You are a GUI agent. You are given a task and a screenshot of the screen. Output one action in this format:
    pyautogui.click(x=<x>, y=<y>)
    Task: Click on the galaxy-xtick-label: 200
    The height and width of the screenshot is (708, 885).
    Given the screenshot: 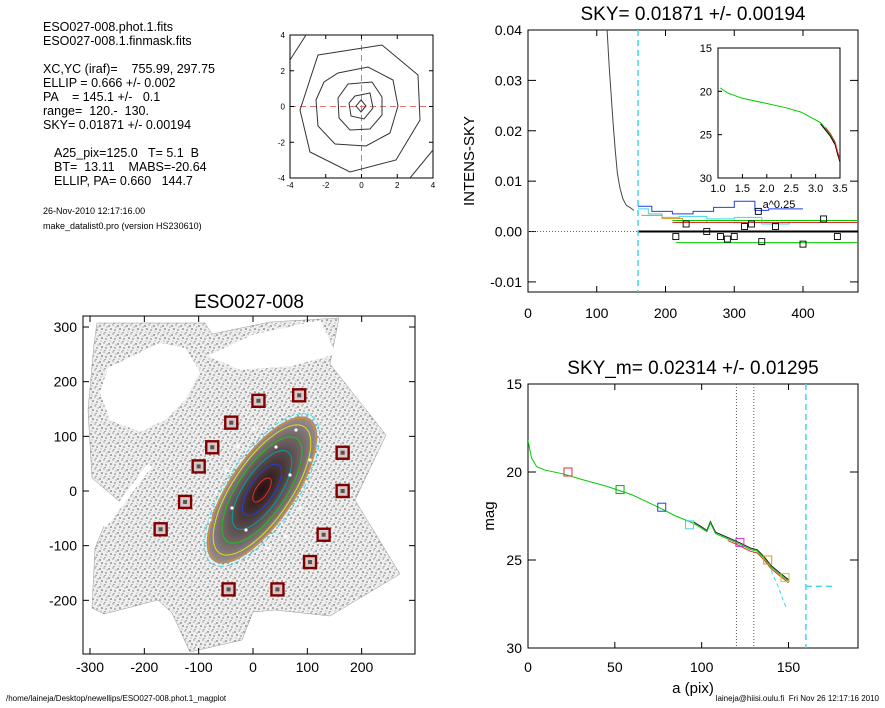 What is the action you would take?
    pyautogui.click(x=362, y=667)
    